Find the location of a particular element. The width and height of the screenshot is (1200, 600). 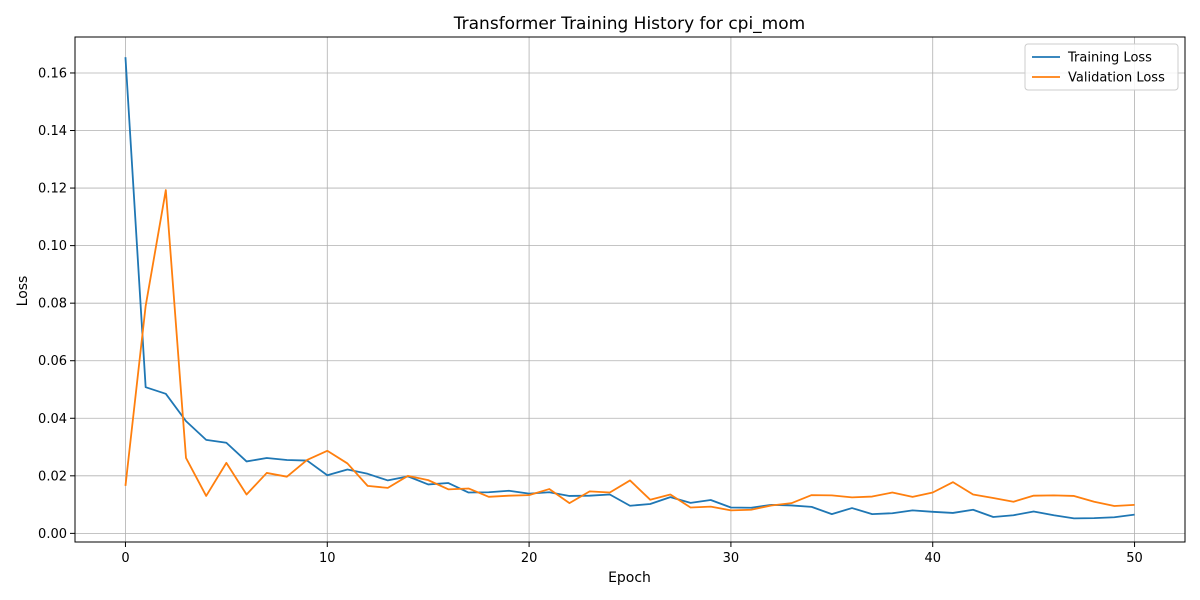

x-axis-label: Epoch is located at coordinates (629, 578).